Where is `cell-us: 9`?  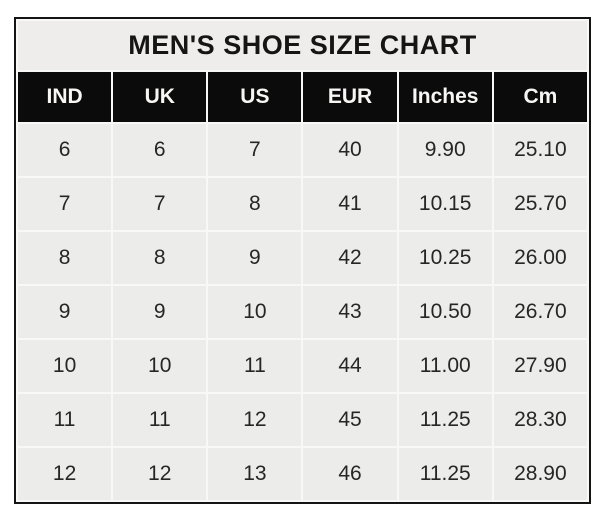 cell-us: 9 is located at coordinates (255, 258).